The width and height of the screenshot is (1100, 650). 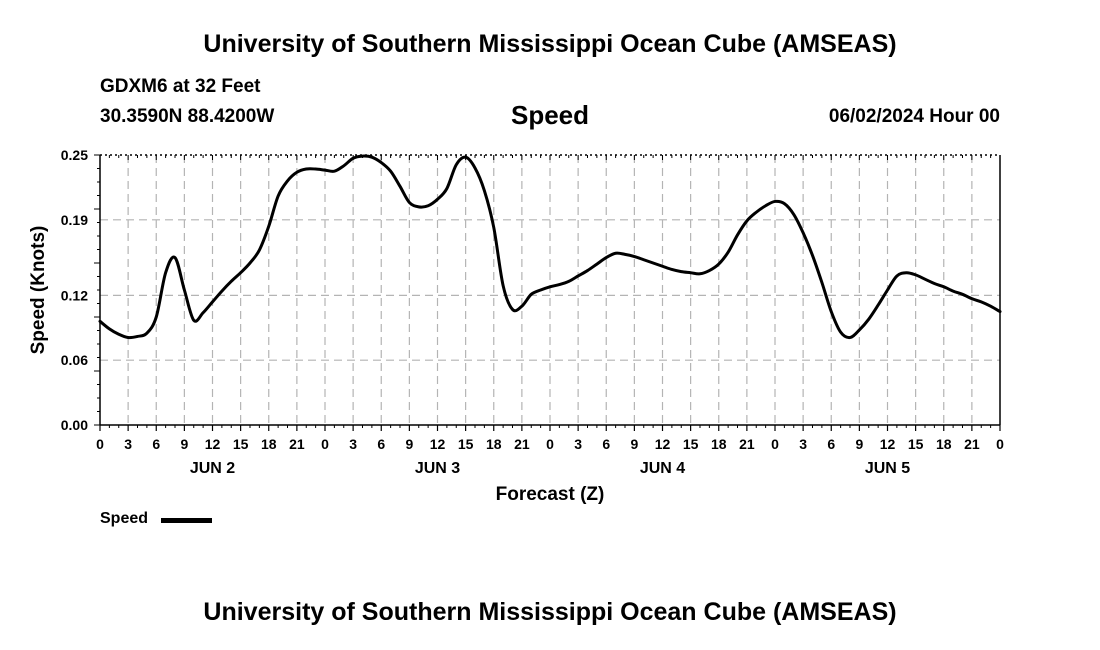 I want to click on legend-swatch, so click(x=186, y=520).